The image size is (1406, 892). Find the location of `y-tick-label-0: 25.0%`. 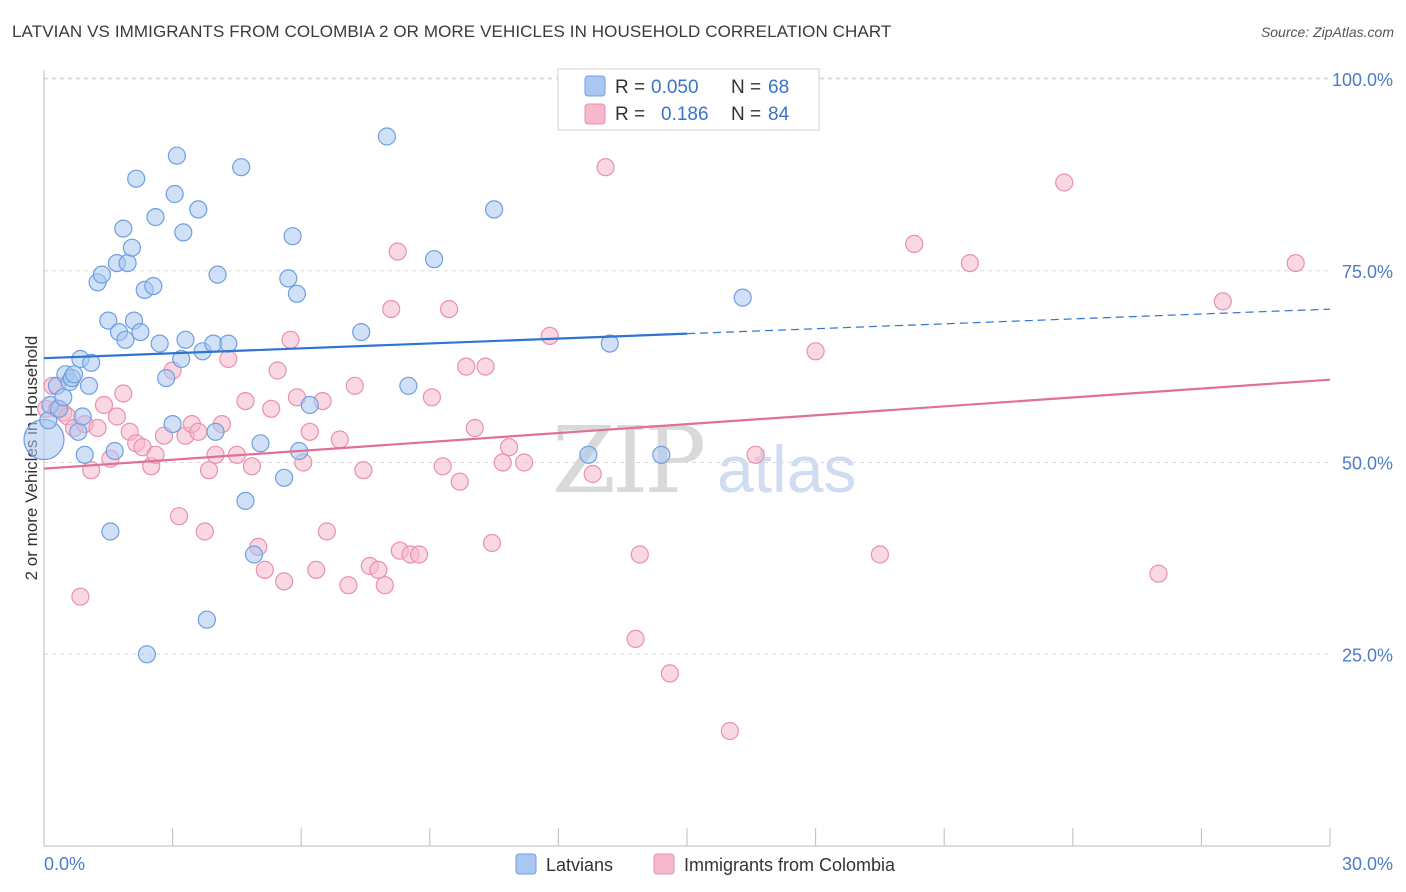

y-tick-label-0: 25.0% is located at coordinates (1367, 655).